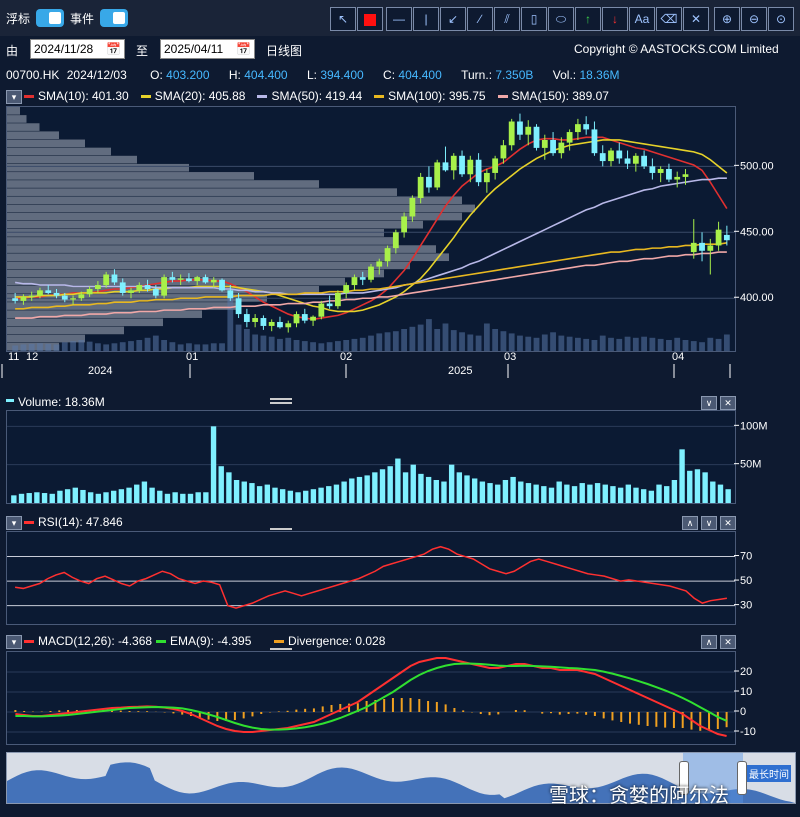 This screenshot has width=800, height=817. Describe the element at coordinates (207, 49) in the screenshot. I see `to-date-input: 2025/04/11 📅` at that location.